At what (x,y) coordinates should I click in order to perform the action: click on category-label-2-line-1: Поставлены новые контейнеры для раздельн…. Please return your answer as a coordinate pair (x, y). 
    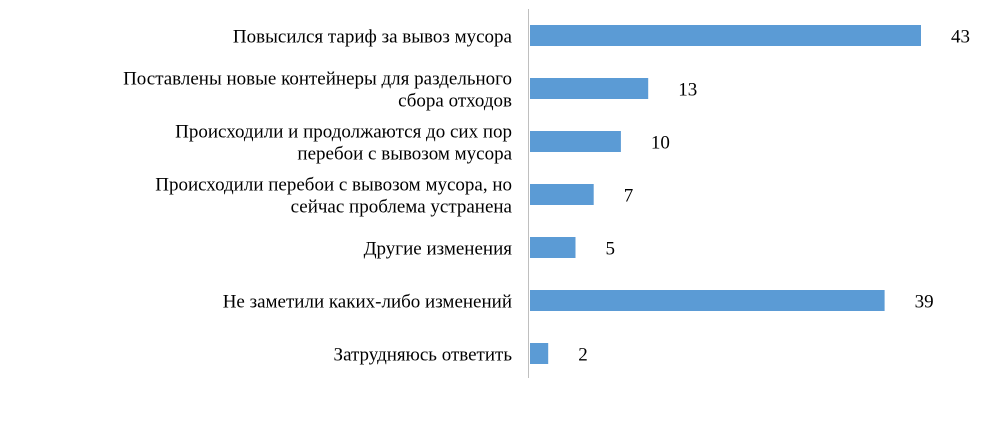
    Looking at the image, I should click on (317, 79).